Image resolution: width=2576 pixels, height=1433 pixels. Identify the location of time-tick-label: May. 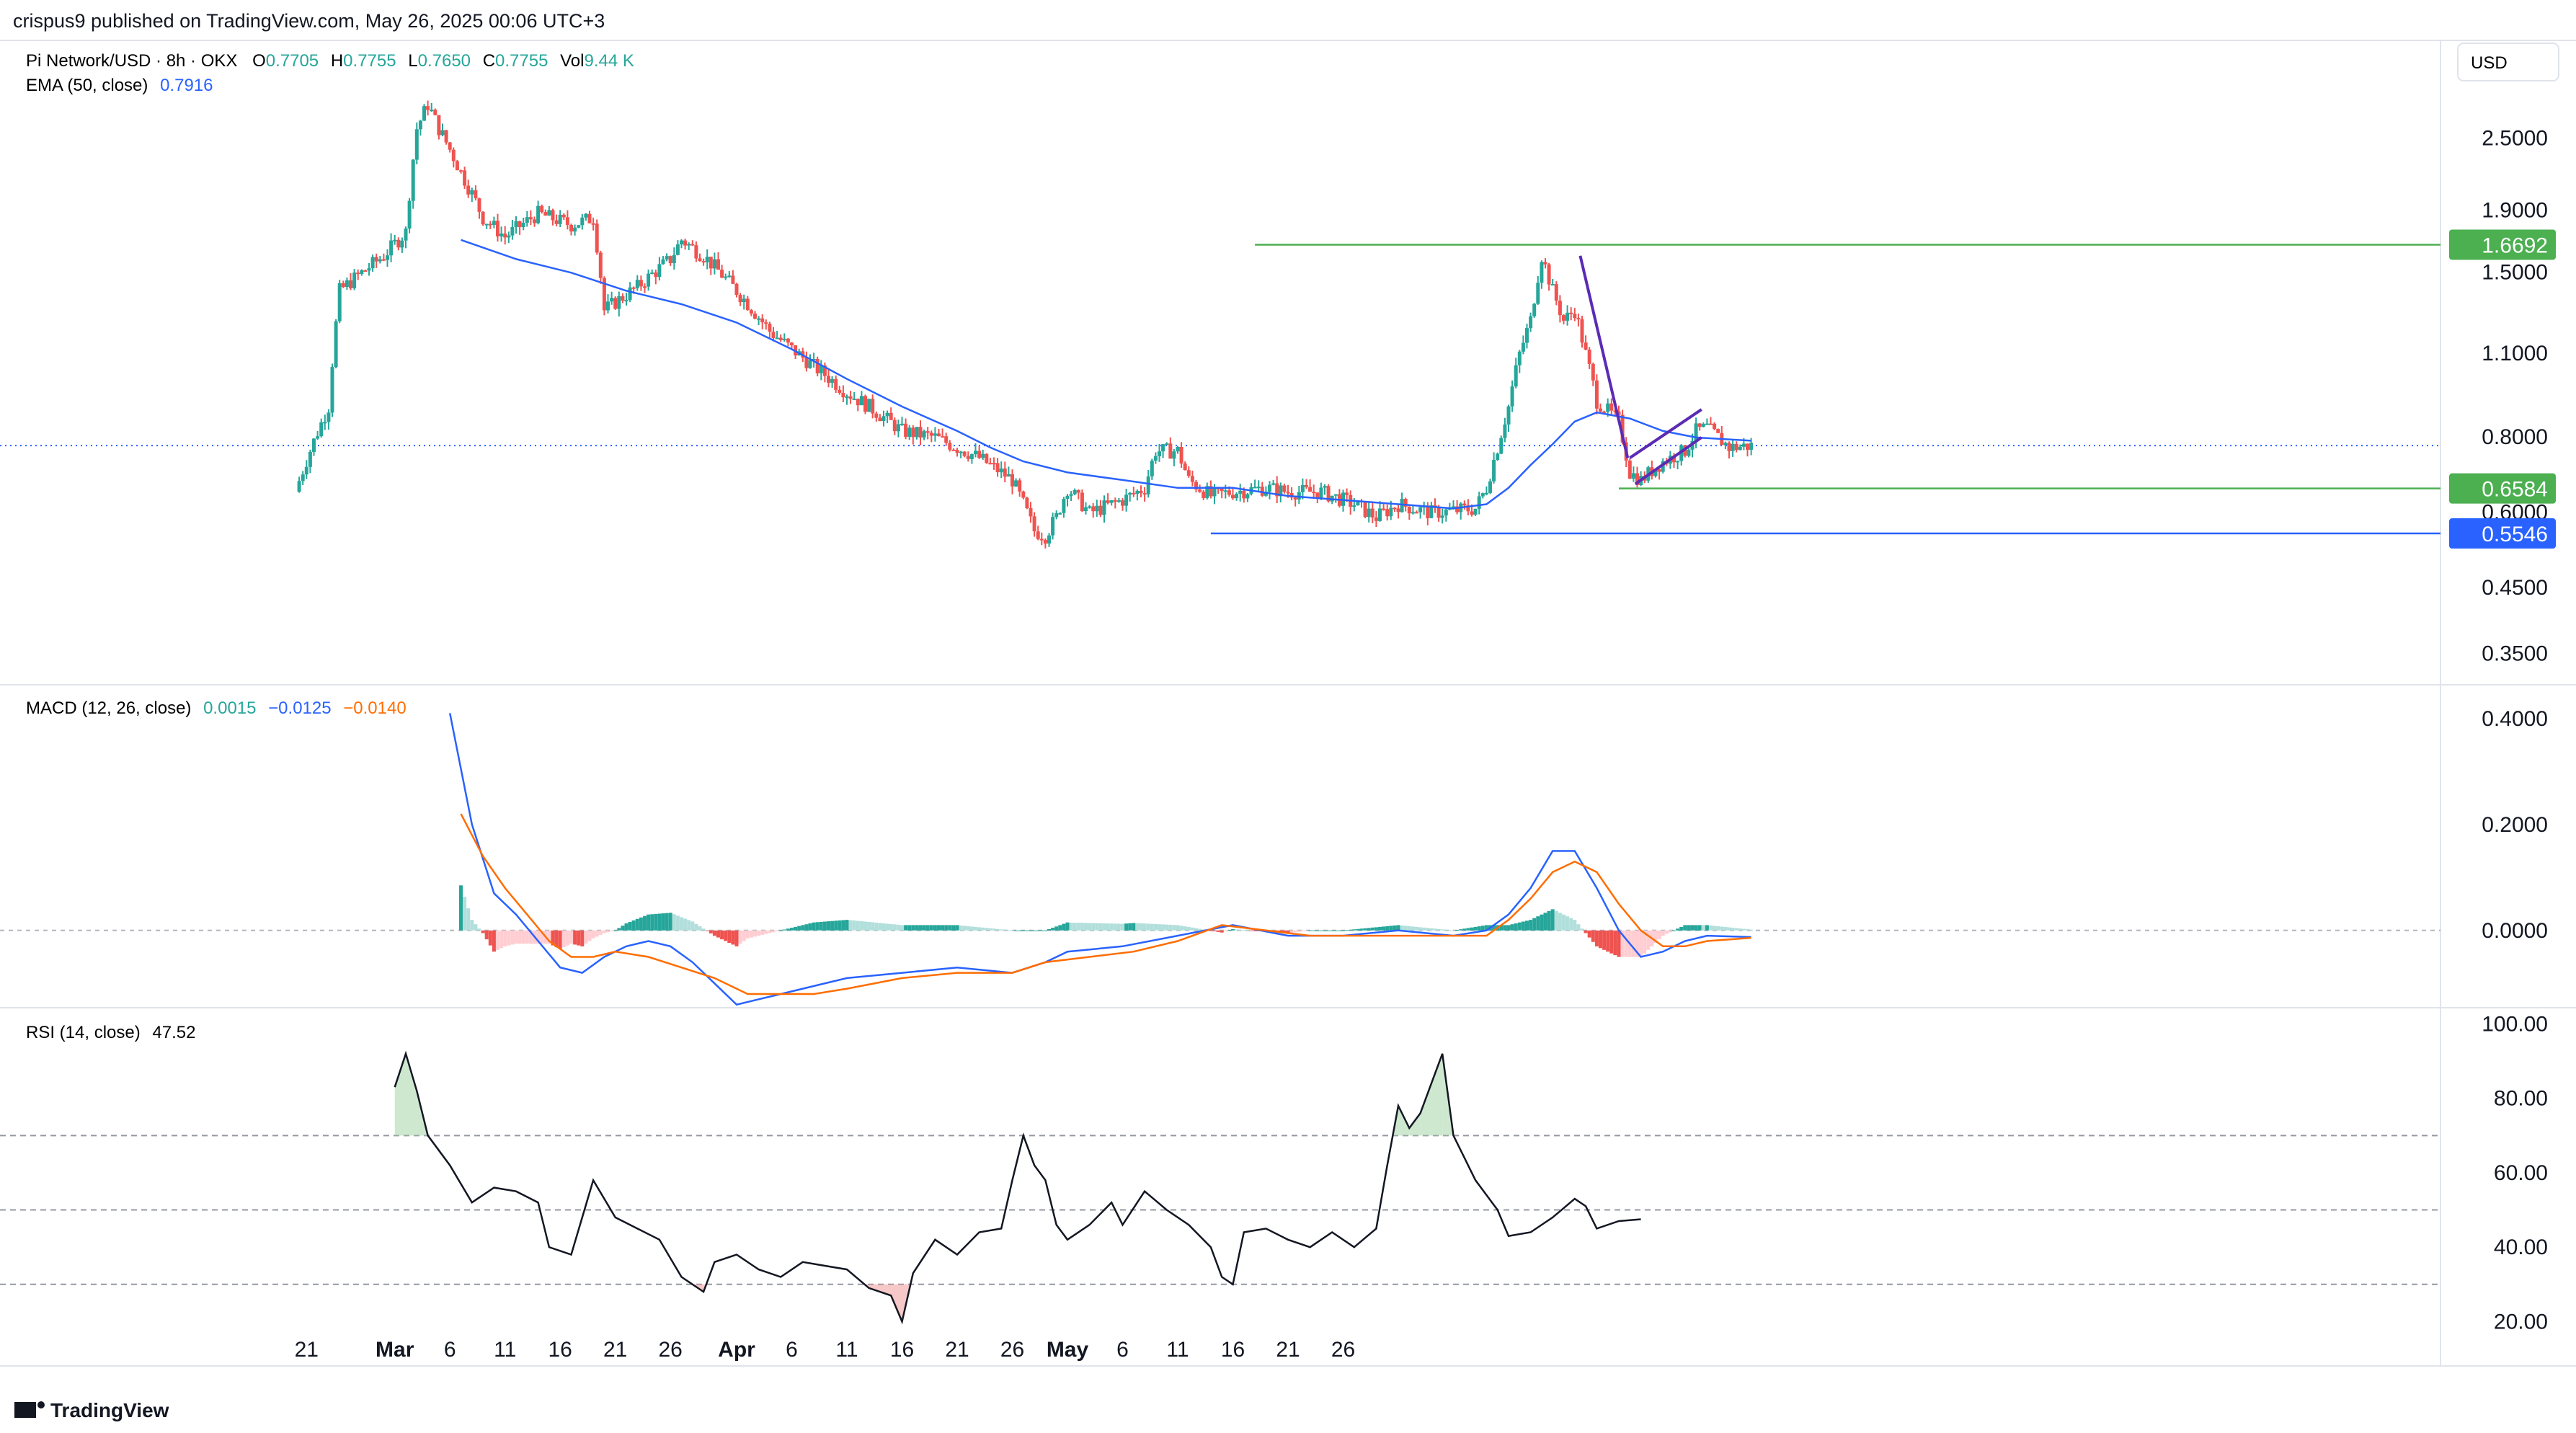
(1068, 1350).